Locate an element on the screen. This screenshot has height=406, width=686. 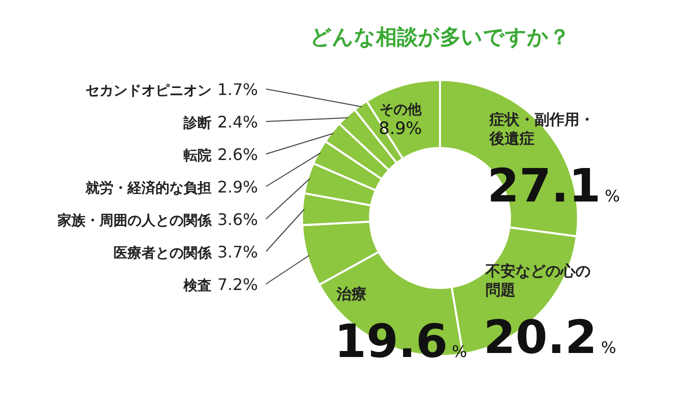
slice-label: 医療者との関係 is located at coordinates (162, 253).